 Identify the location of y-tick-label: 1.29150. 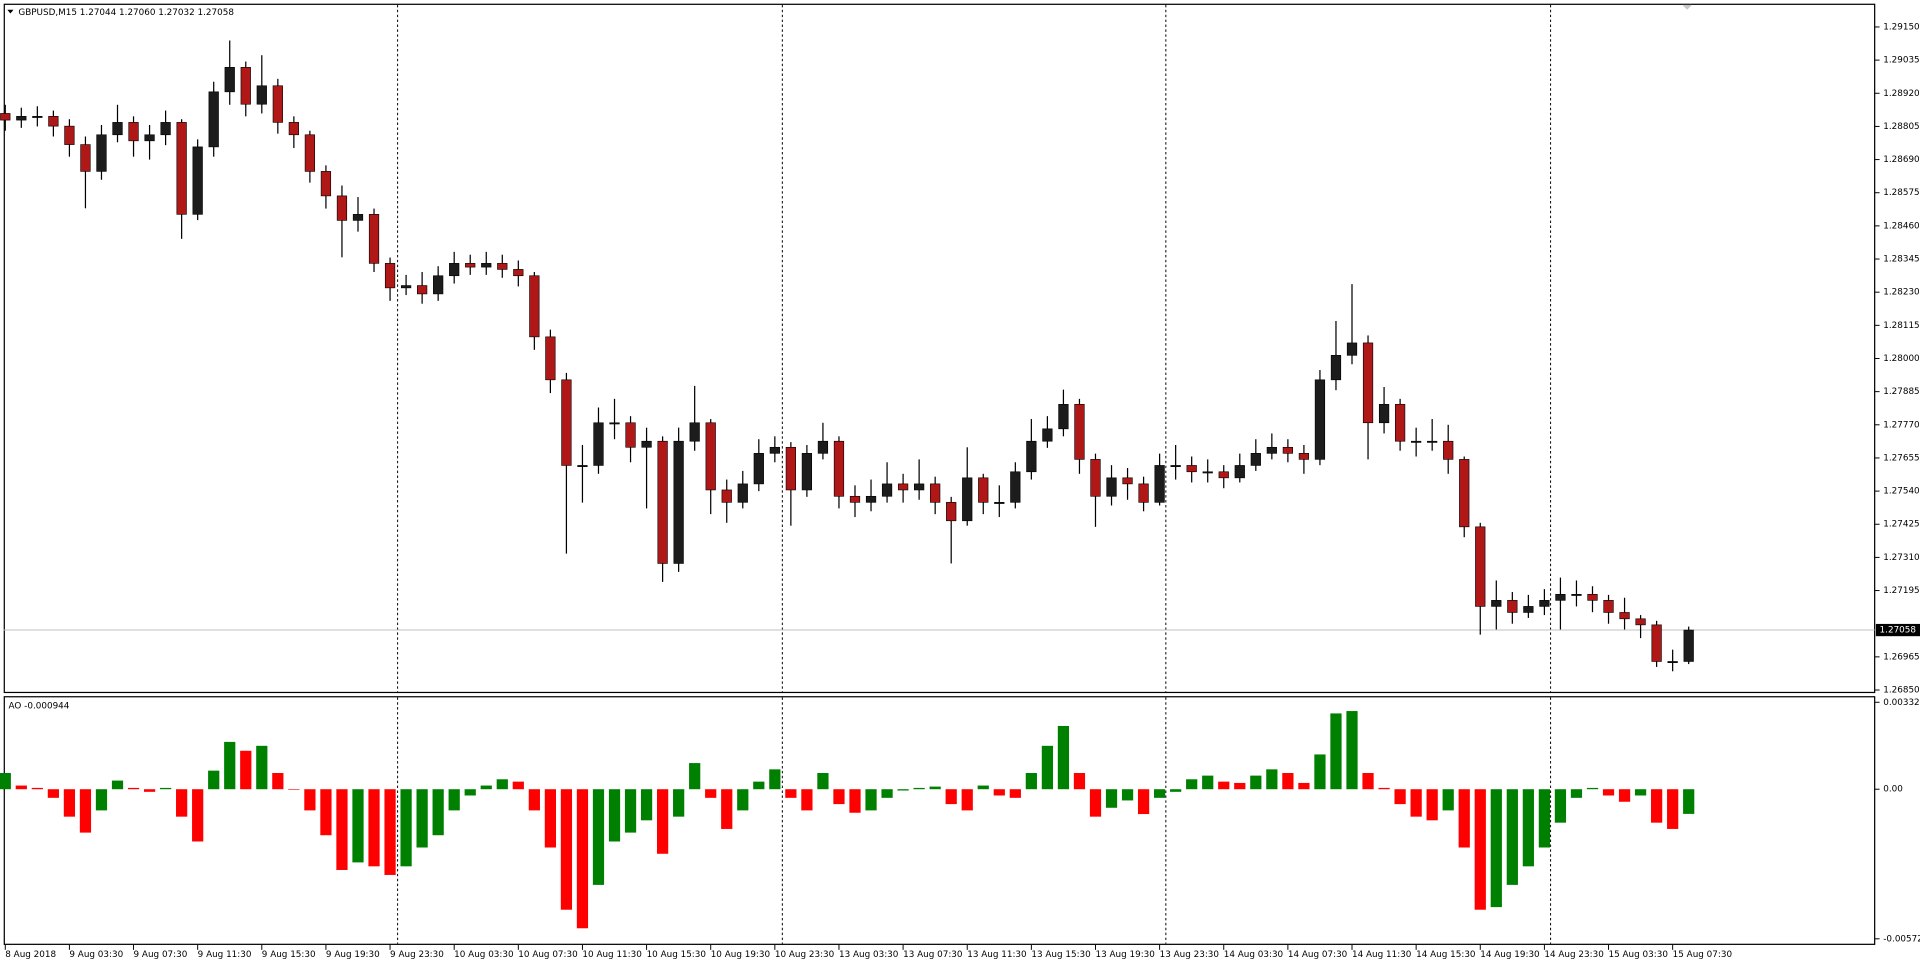
(1901, 27).